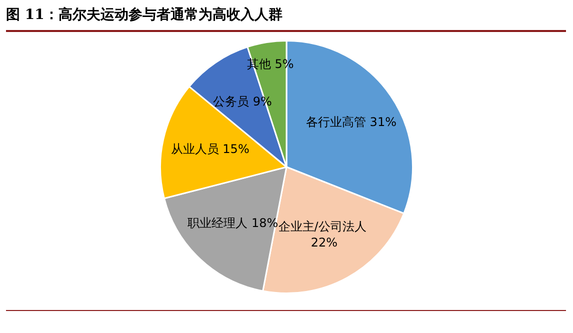 The image size is (573, 333). Describe the element at coordinates (286, 19) in the screenshot. I see `chart-title: 图 11：高尔夫运动参与者通常为高收入人群` at that location.